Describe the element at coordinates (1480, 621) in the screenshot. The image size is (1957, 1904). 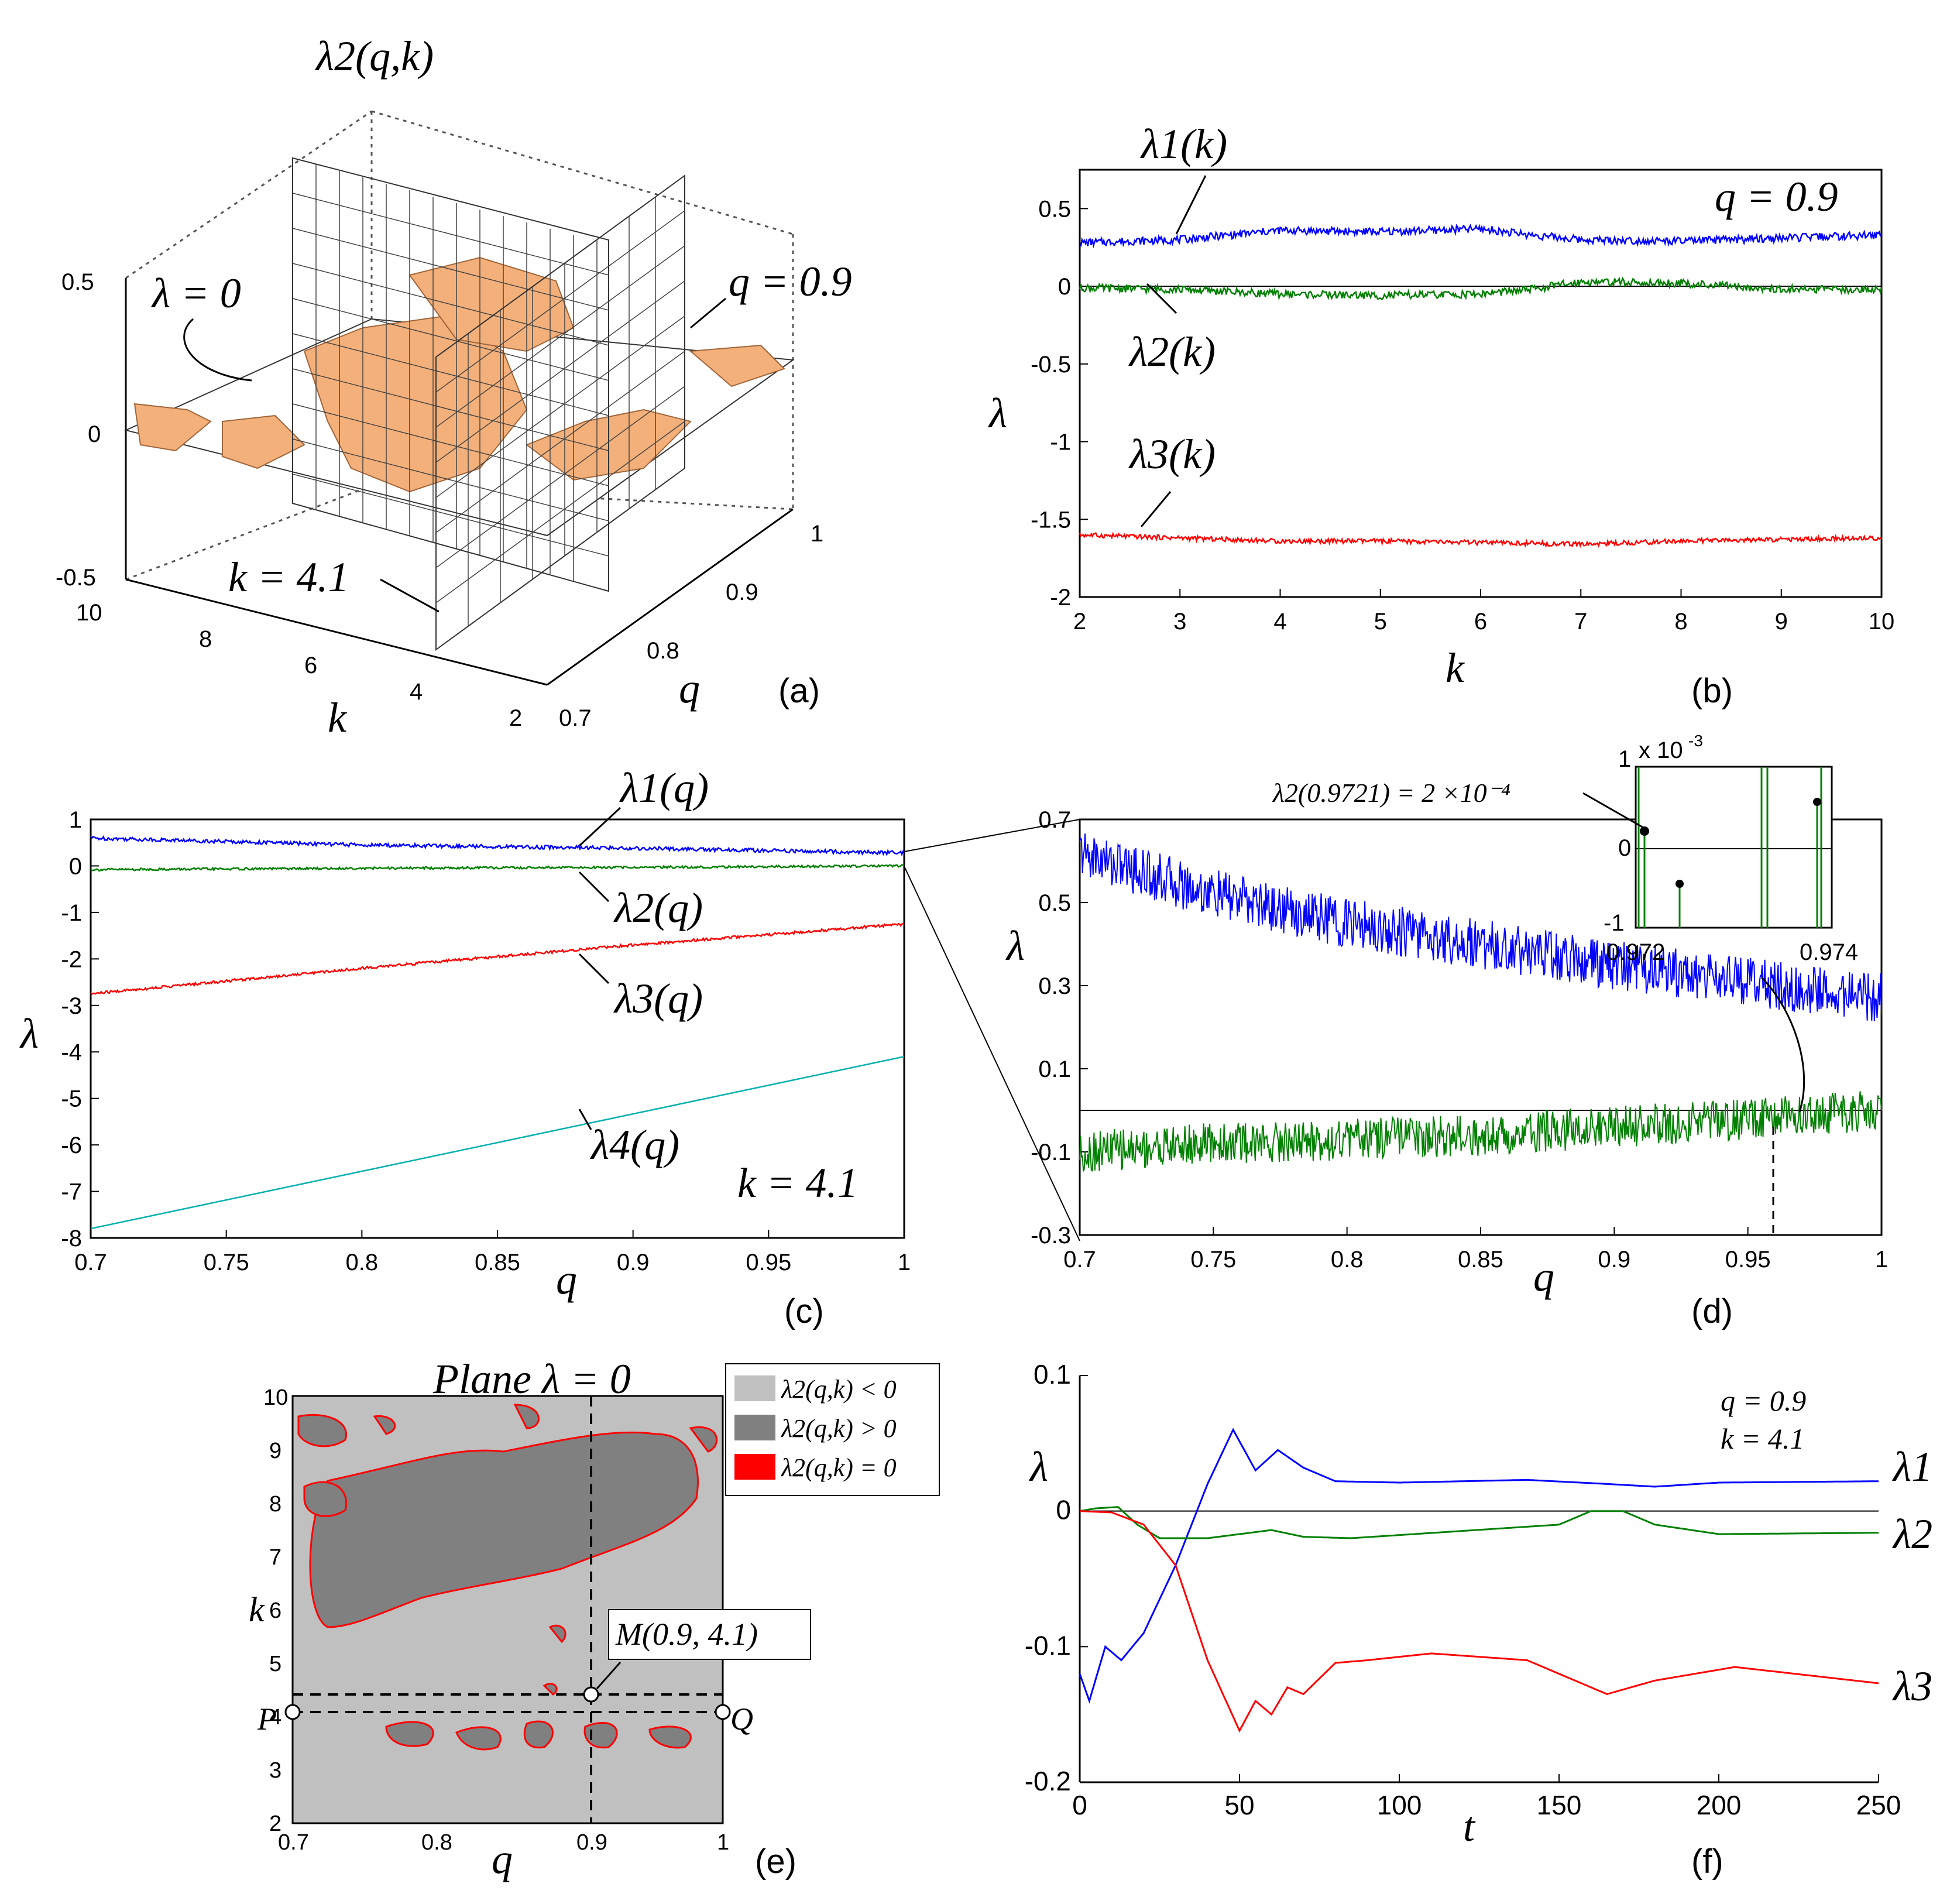
I see `b-x-tick: 6` at that location.